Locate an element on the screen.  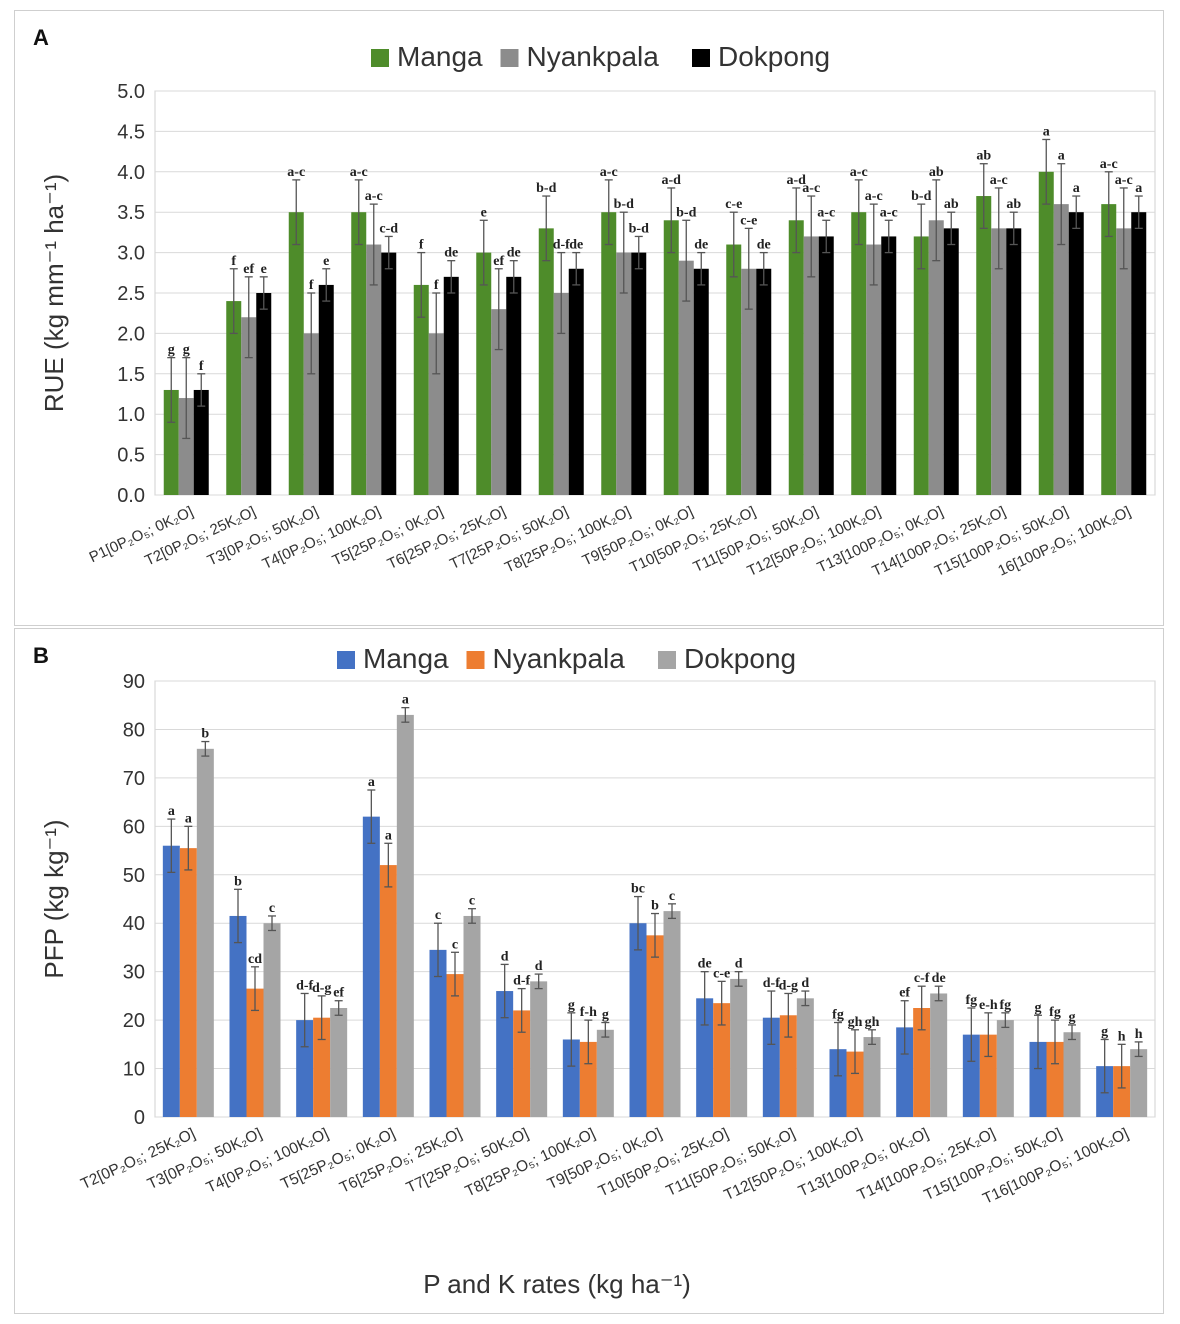
legend-swatch-dokpong is located at coordinates (667, 660).